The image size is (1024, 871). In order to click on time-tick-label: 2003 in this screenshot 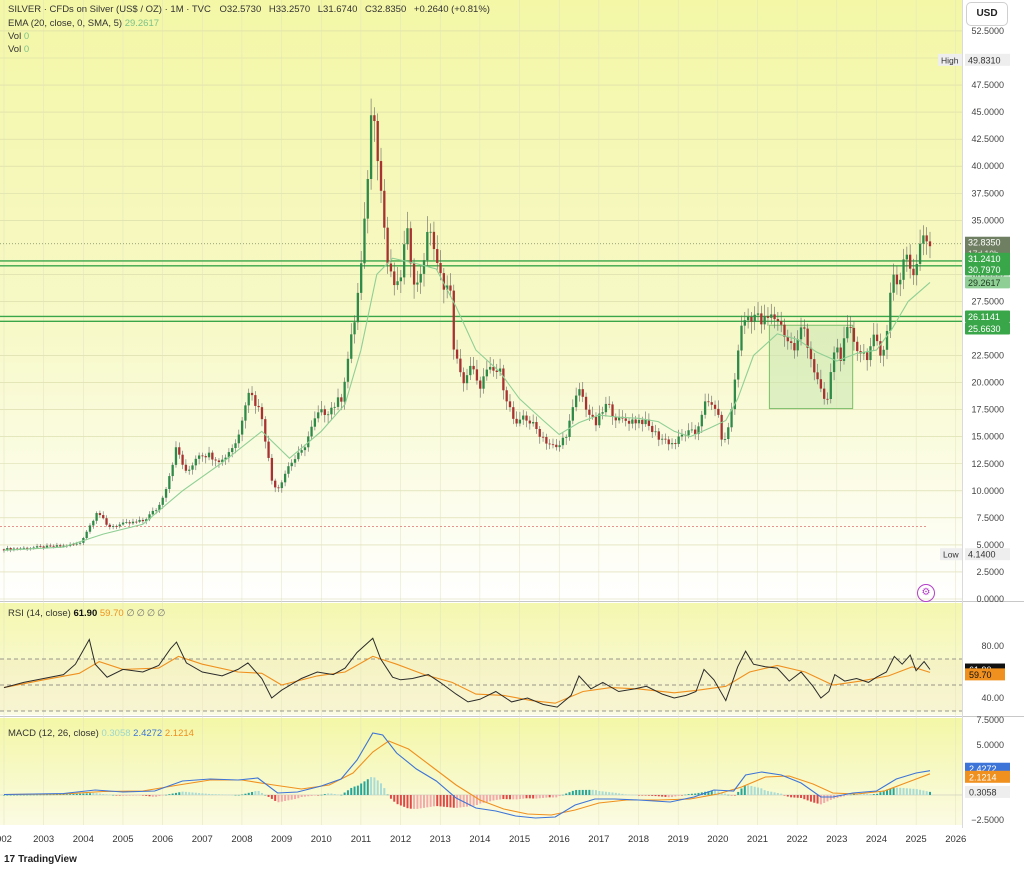, I will do `click(43, 839)`.